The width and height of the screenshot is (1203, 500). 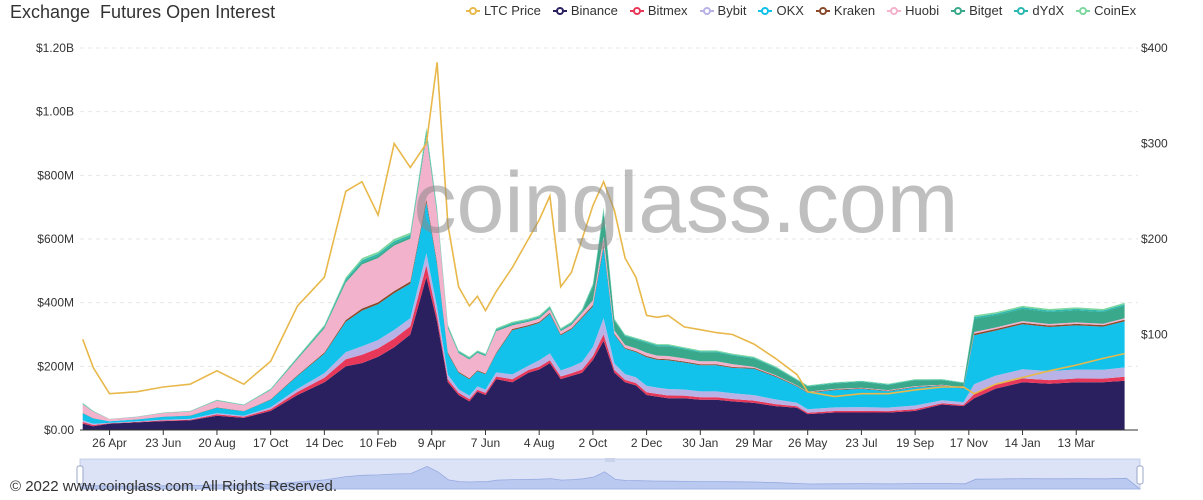 What do you see at coordinates (1154, 239) in the screenshot?
I see `y-right-tick-label: $200` at bounding box center [1154, 239].